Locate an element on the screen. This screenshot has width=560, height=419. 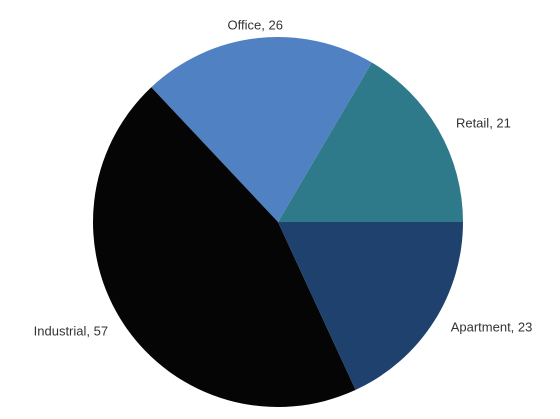
data-label: Industrial, 57 is located at coordinates (71, 331).